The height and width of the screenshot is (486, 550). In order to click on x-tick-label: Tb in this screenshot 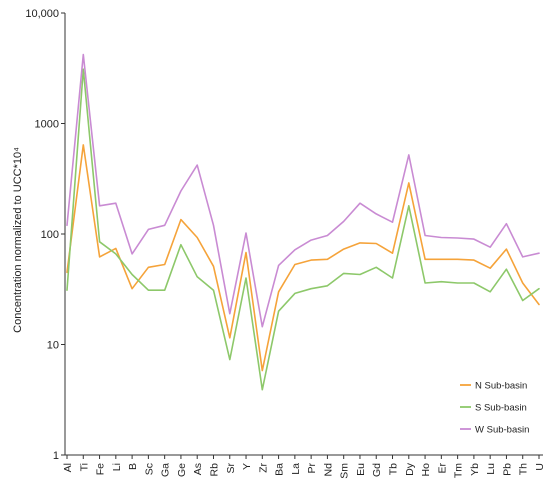, I will do `click(394, 469)`.